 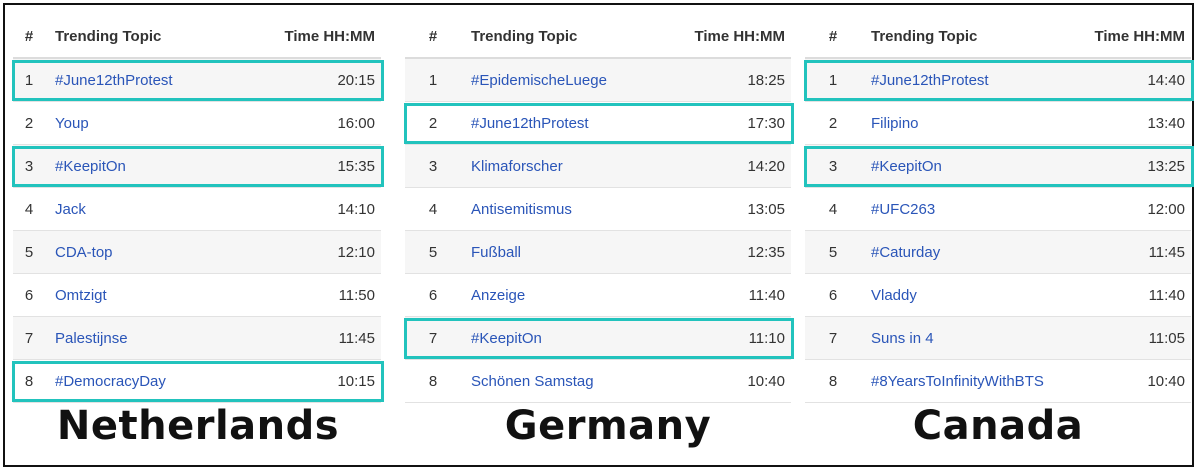 I want to click on row-time: 20:15, so click(x=356, y=80).